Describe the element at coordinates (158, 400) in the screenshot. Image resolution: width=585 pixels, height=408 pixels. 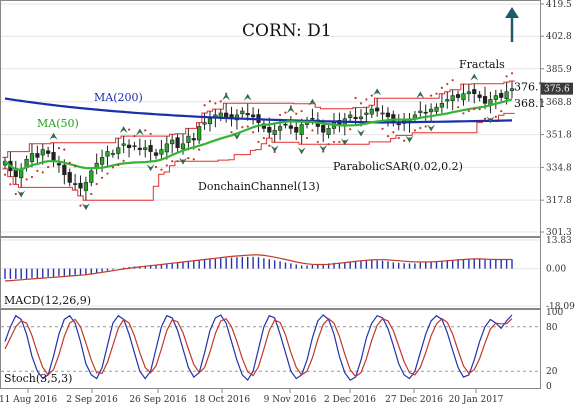
I see `x-tick-label: 26 Sep 2016` at that location.